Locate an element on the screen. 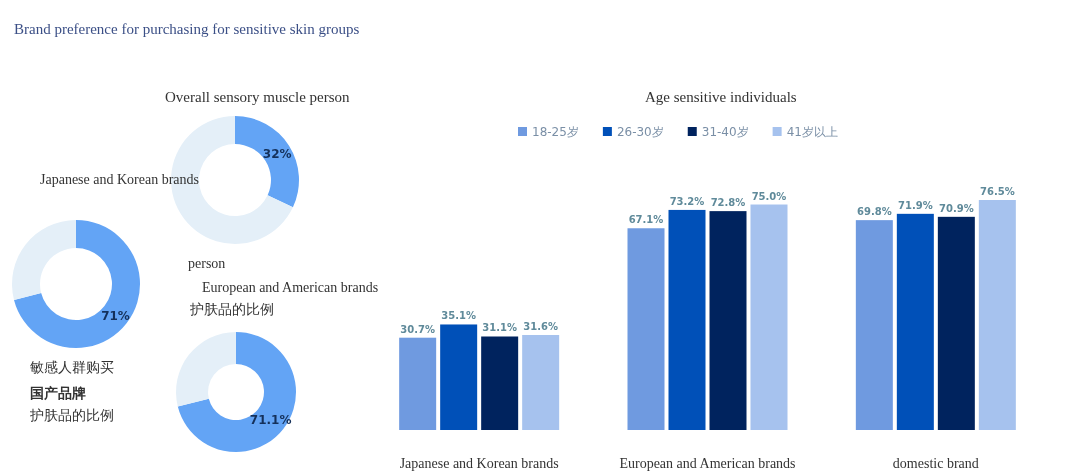 The width and height of the screenshot is (1069, 473). data-label: 76.5% is located at coordinates (997, 191).